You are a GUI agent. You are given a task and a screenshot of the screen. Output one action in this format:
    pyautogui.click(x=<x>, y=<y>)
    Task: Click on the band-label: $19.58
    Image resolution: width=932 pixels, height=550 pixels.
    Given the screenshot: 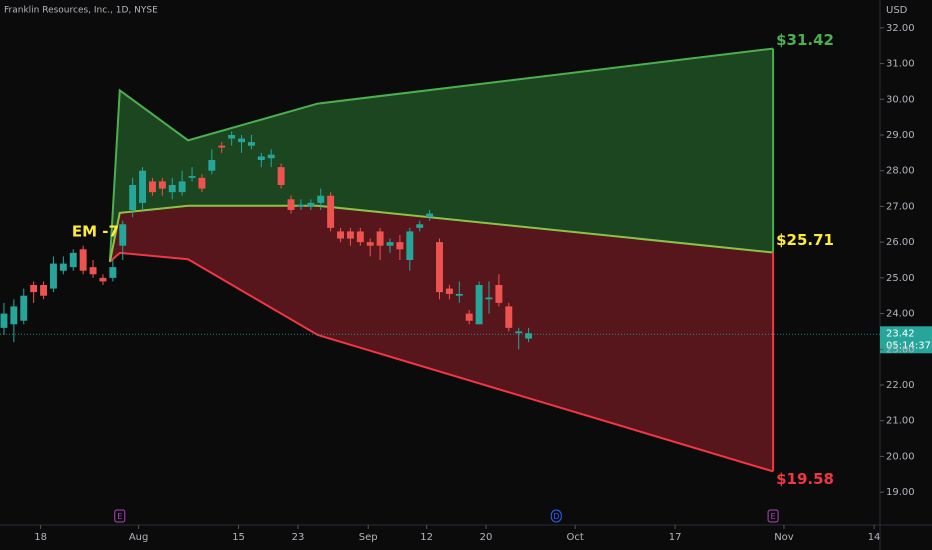 What is the action you would take?
    pyautogui.click(x=805, y=479)
    